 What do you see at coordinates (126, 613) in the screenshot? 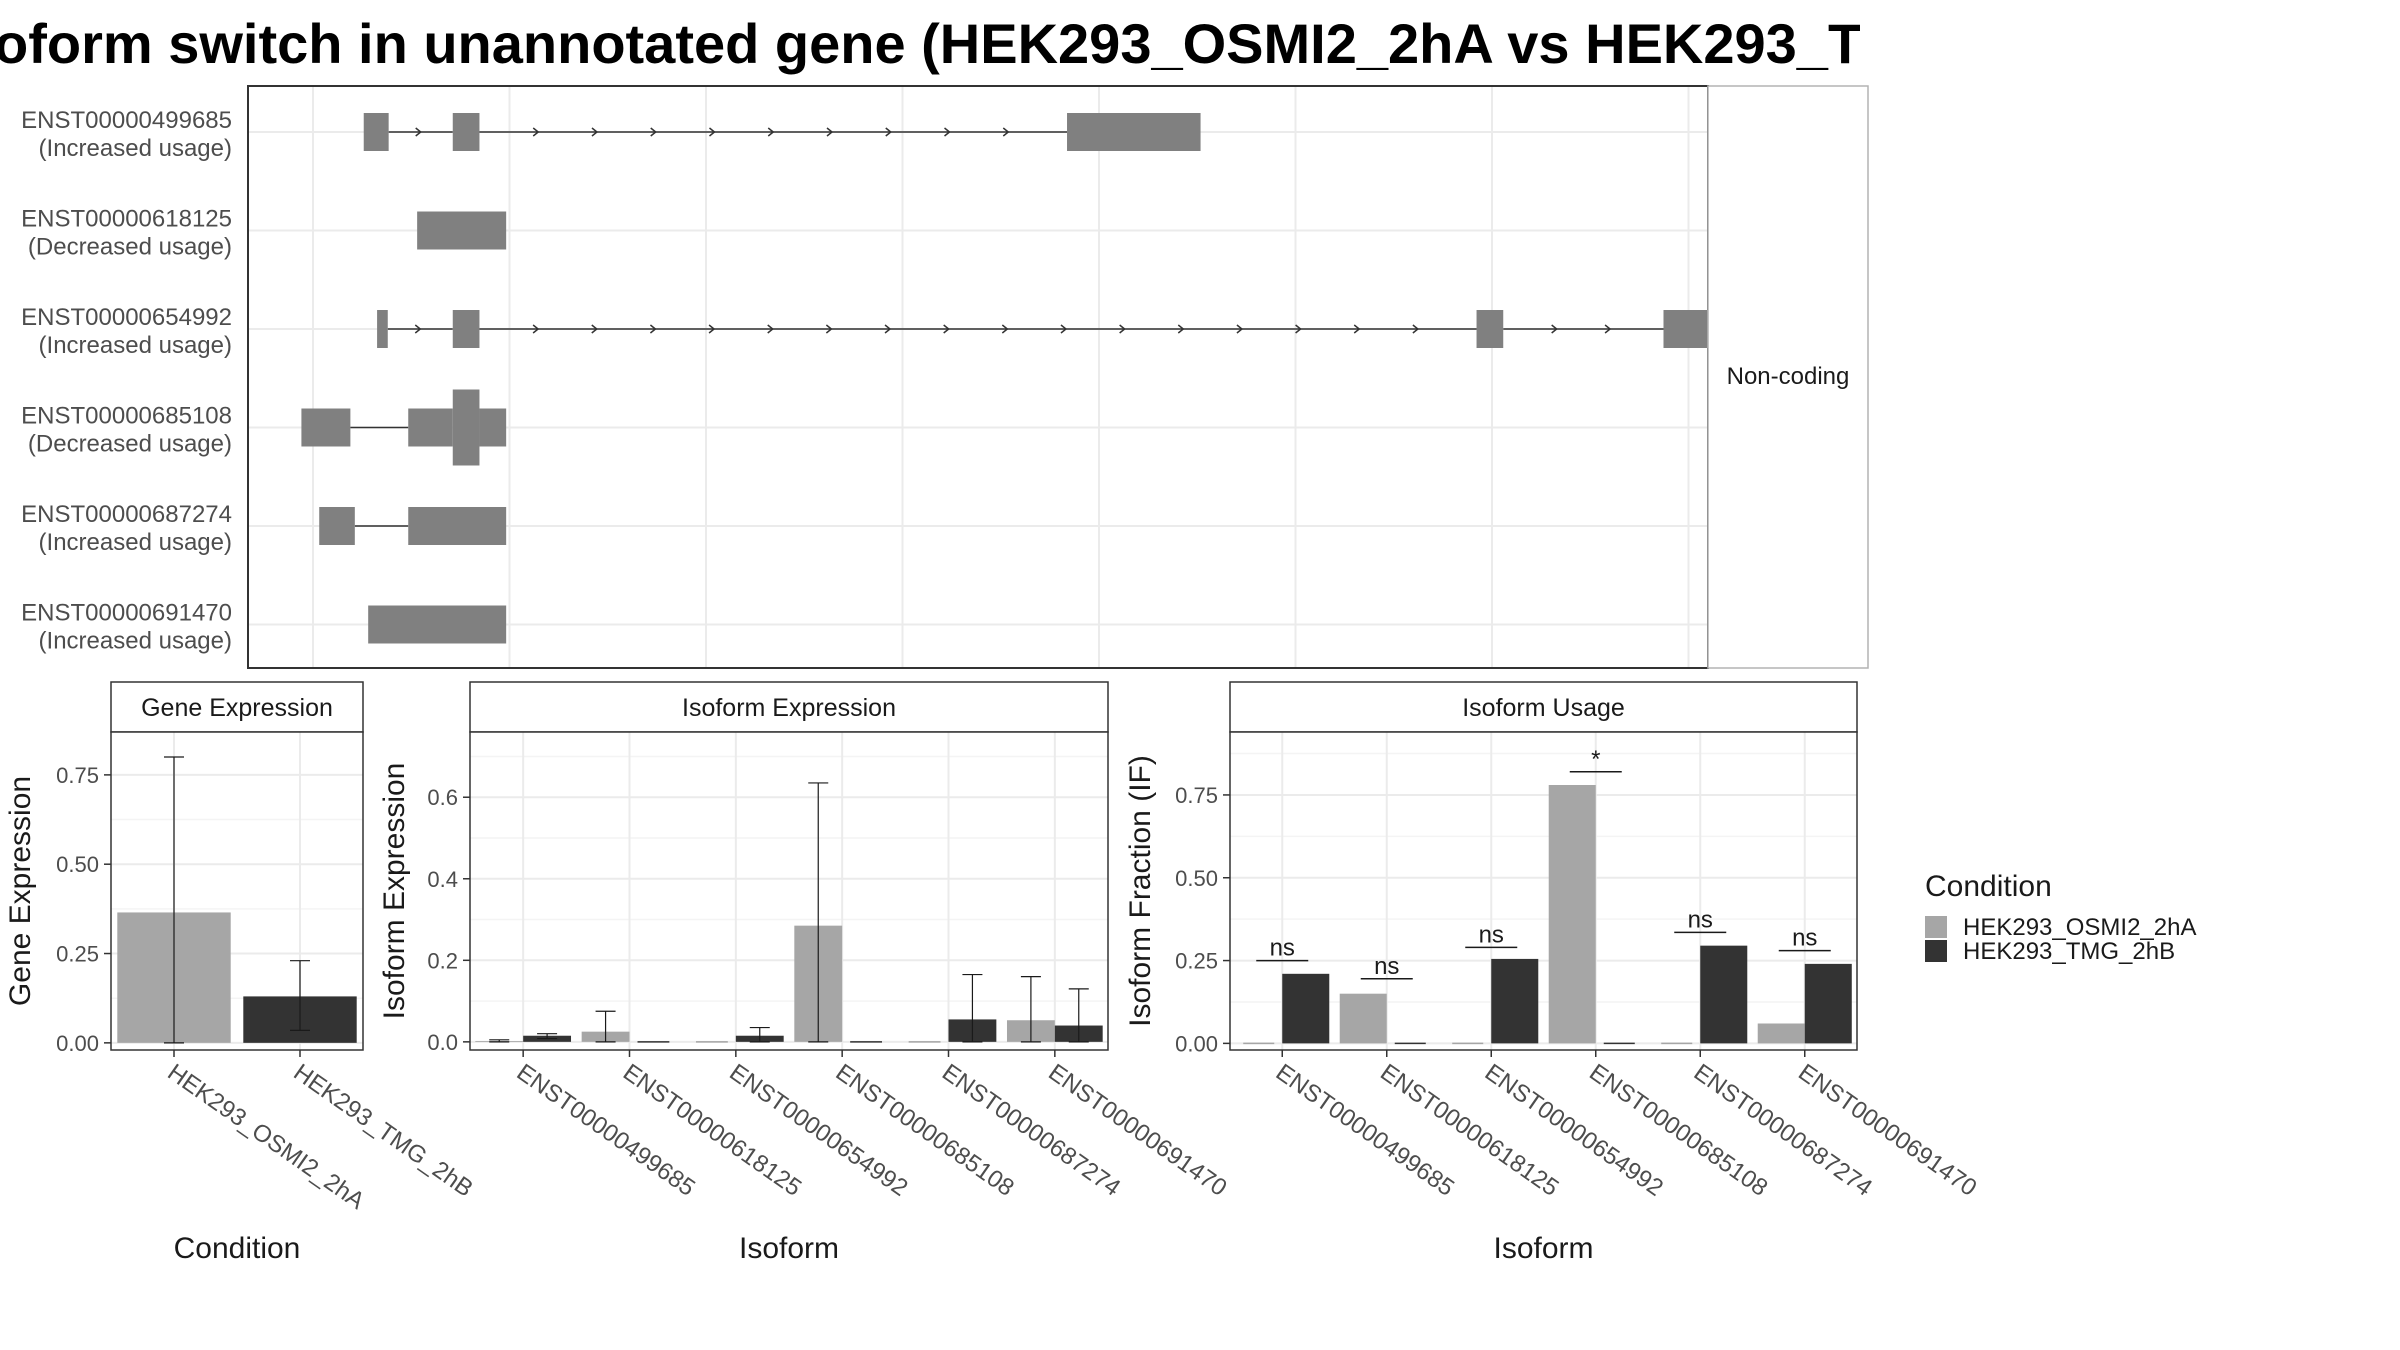
I see `transcript-id-label: ENST00000691470` at bounding box center [126, 613].